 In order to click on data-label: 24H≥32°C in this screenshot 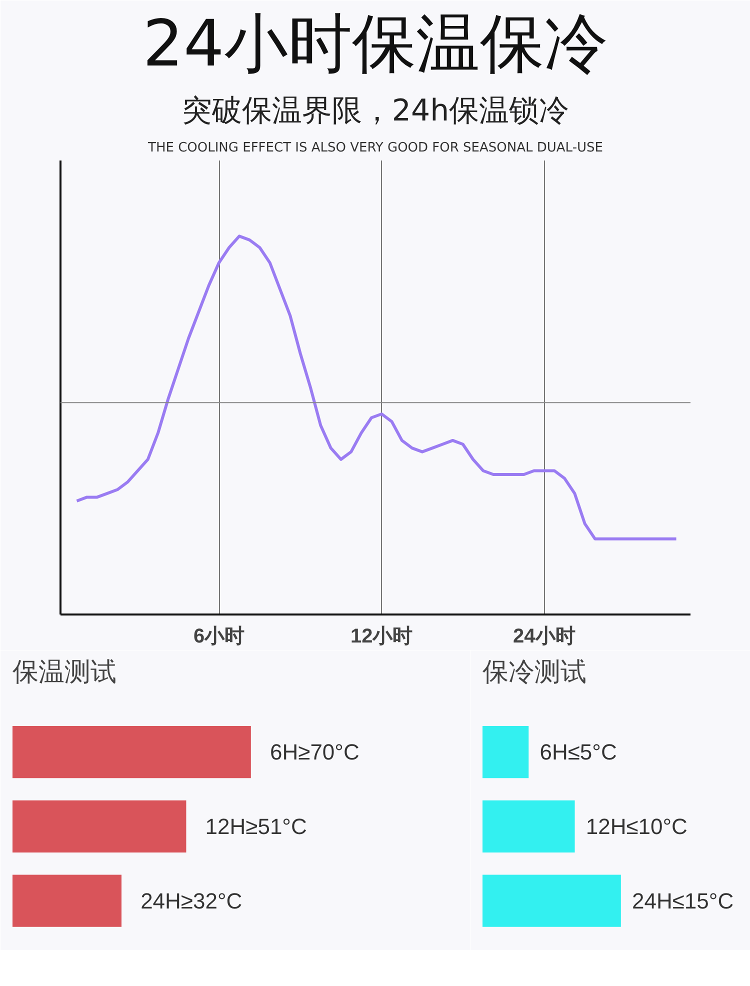, I will do `click(191, 901)`.